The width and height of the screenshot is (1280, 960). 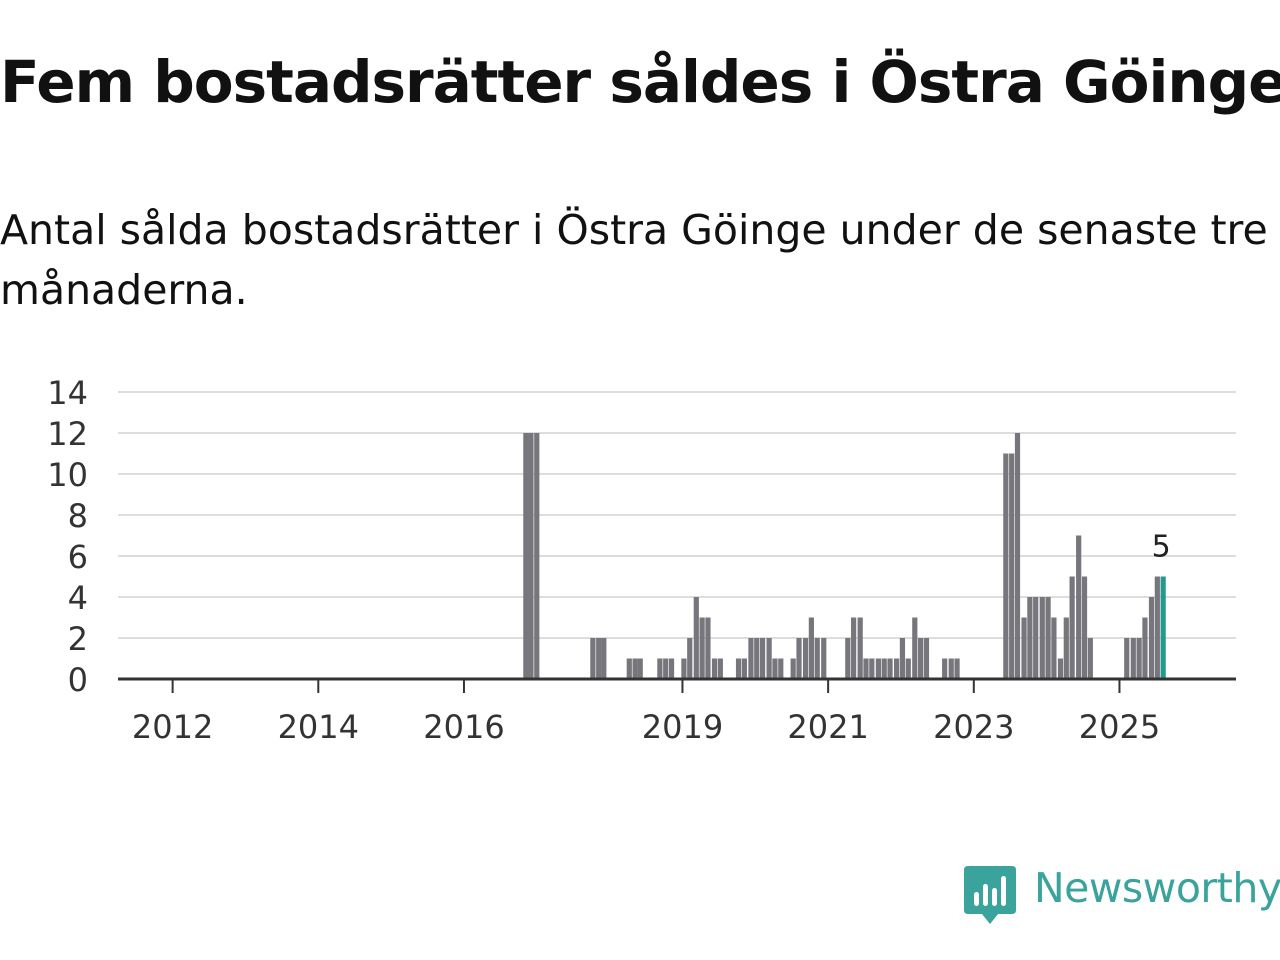 What do you see at coordinates (78, 516) in the screenshot?
I see `y-tick-label: 8` at bounding box center [78, 516].